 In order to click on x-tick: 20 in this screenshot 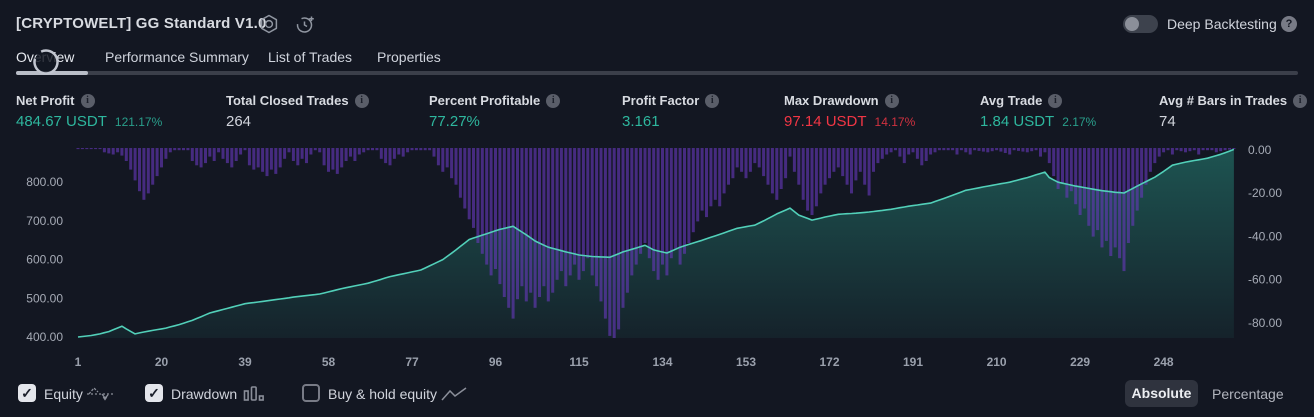, I will do `click(162, 362)`.